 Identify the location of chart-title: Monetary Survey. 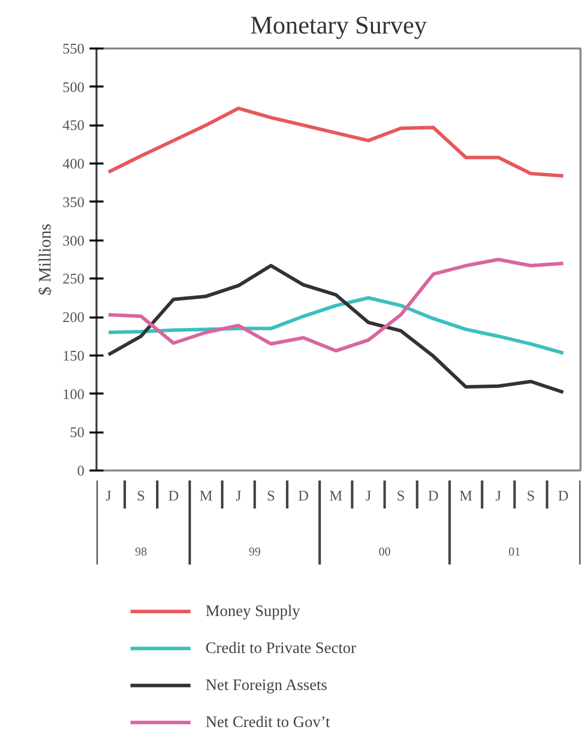
(339, 26).